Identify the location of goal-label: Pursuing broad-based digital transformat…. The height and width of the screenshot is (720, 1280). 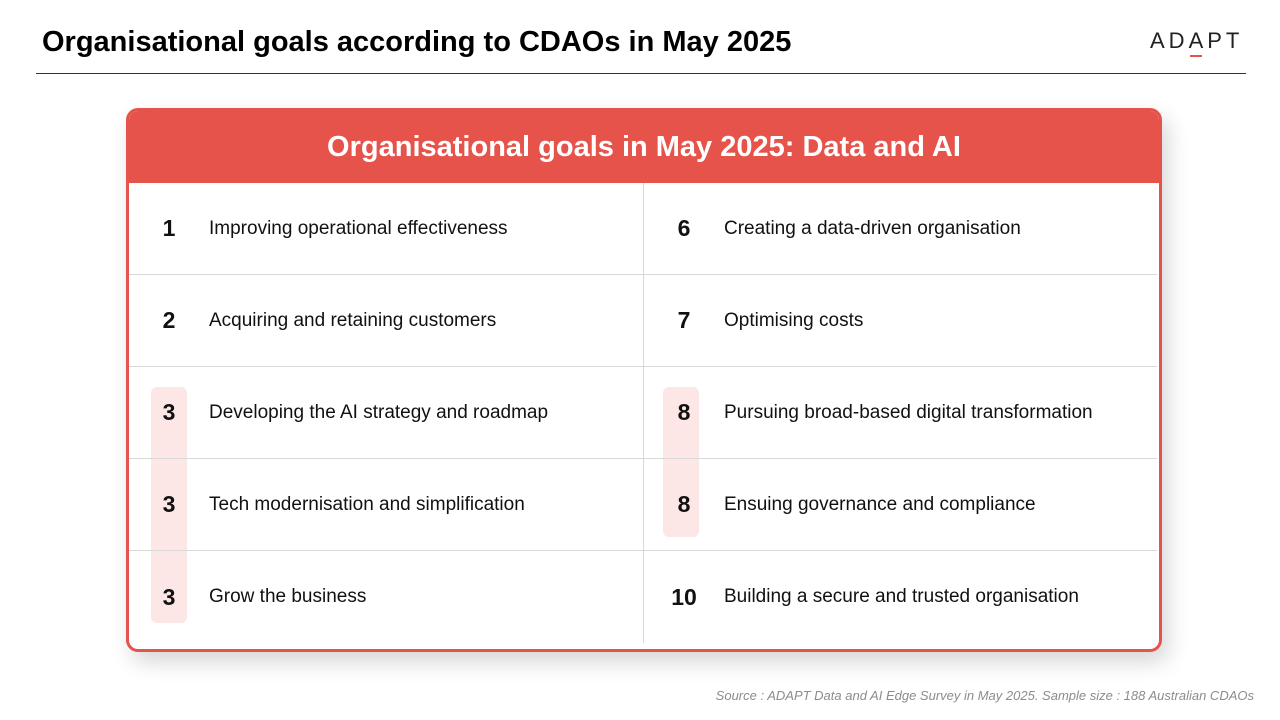
(908, 412).